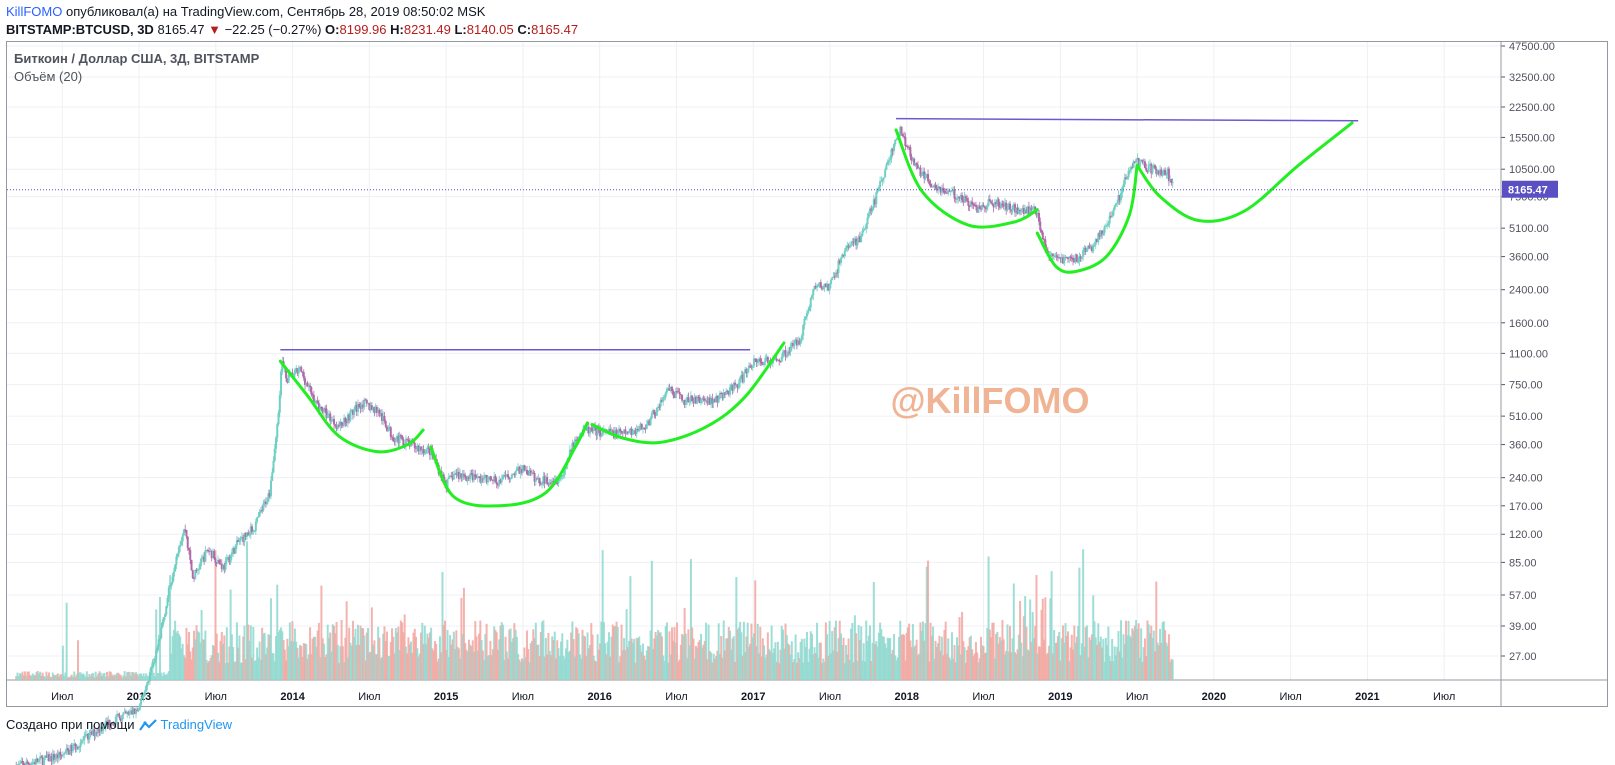  I want to click on tradingview-link: TradingView, so click(196, 724).